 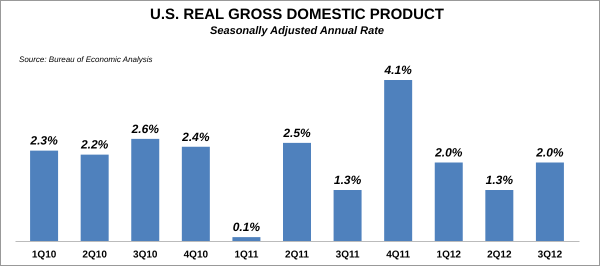 I want to click on x-tick-label: 1Q11, so click(x=246, y=255).